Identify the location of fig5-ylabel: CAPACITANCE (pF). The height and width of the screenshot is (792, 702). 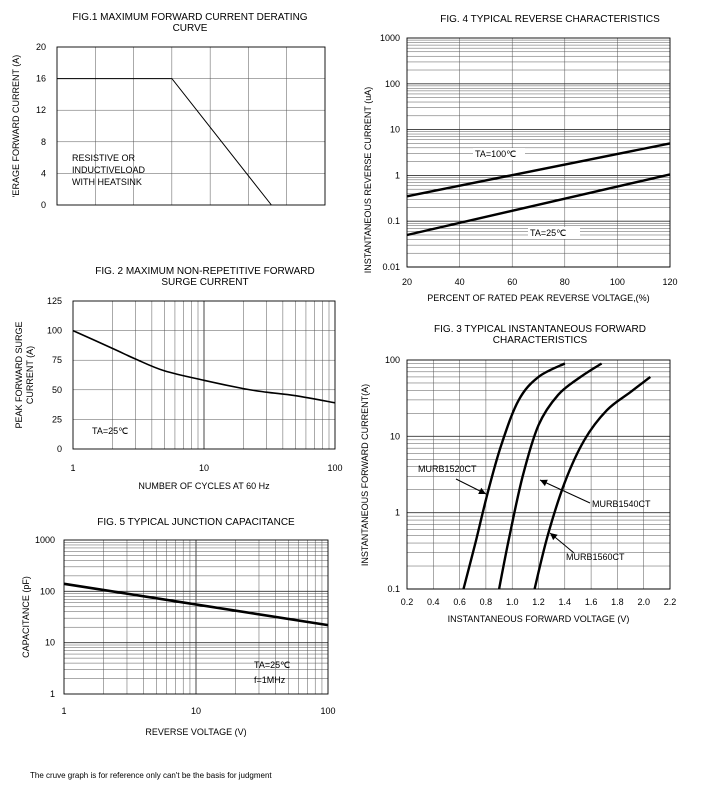
(26, 617).